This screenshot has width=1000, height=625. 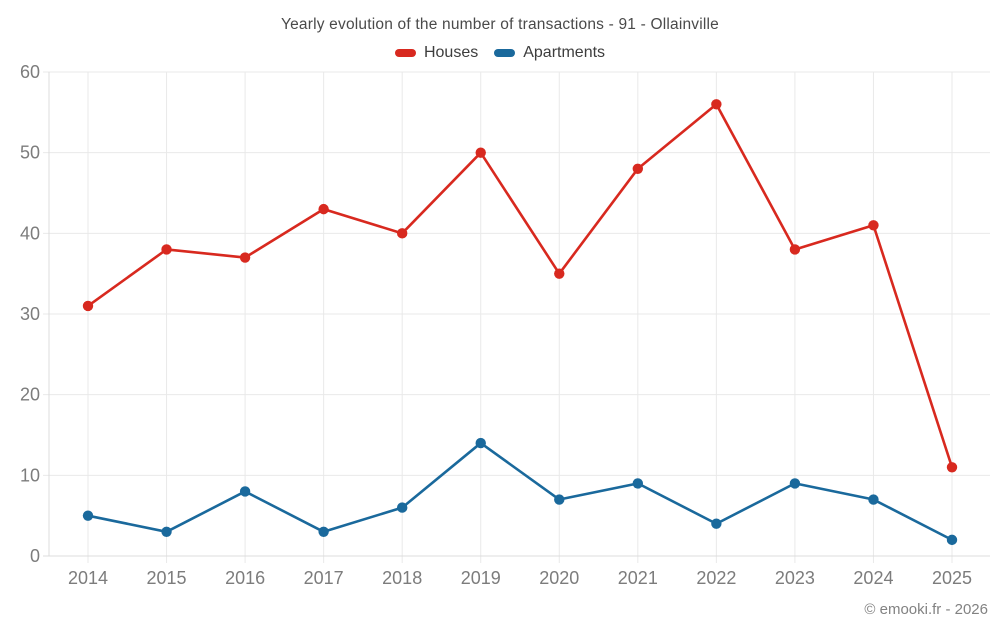 I want to click on y-axis-tick-label: 10, so click(x=30, y=475).